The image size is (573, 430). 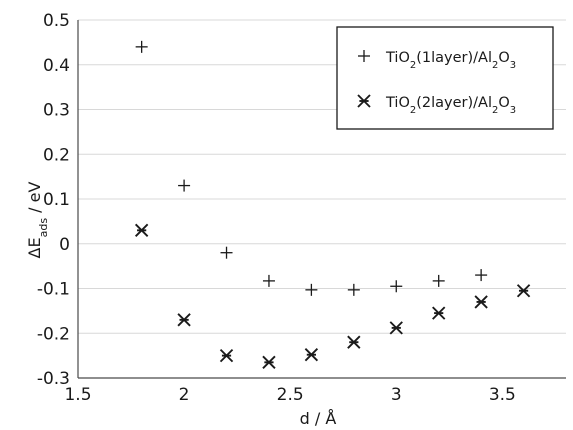 I want to click on y-tick-label: 0.1, so click(x=56, y=200).